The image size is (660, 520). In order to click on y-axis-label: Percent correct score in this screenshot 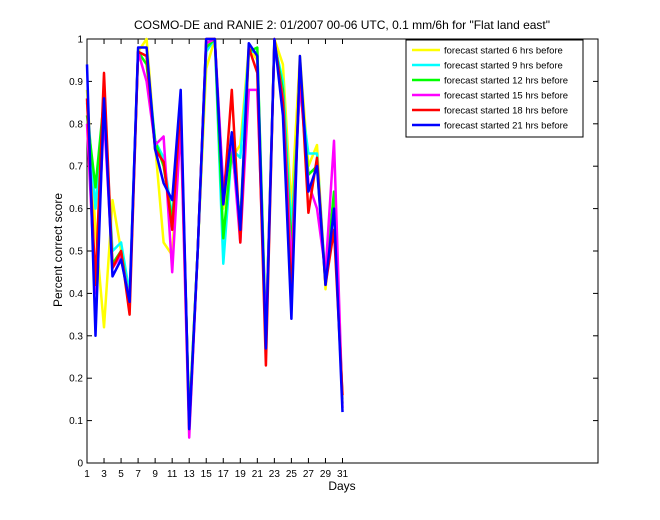, I will do `click(58, 250)`.